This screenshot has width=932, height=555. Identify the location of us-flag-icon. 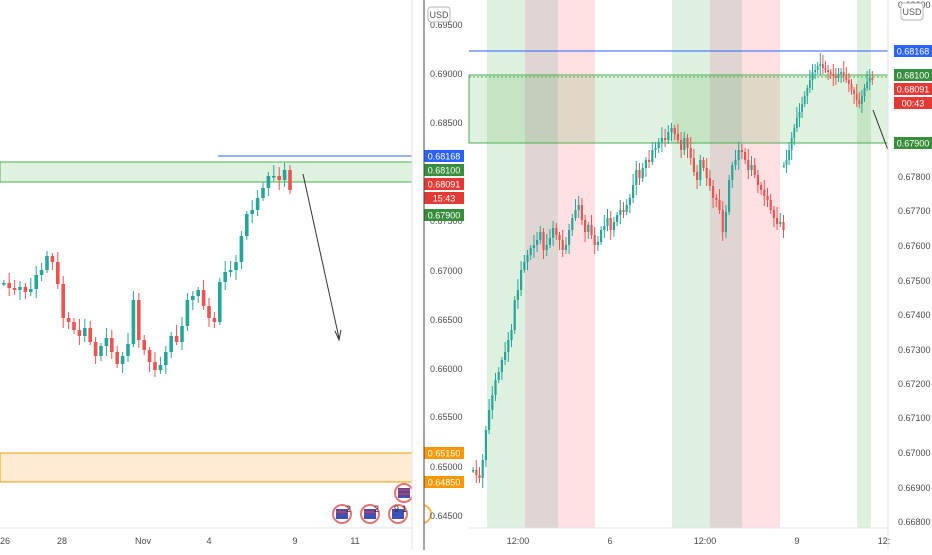
(404, 493).